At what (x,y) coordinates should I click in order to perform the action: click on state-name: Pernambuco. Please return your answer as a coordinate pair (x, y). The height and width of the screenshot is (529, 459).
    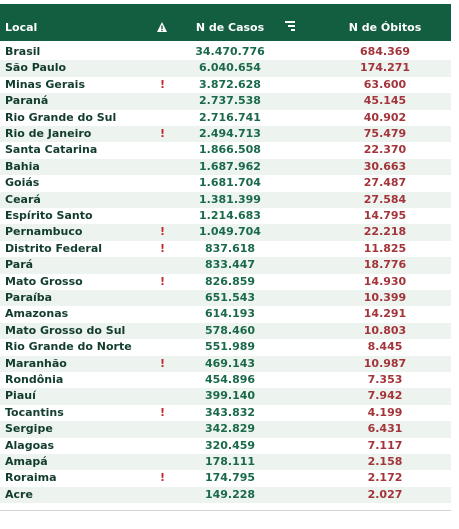
    Looking at the image, I should click on (44, 232).